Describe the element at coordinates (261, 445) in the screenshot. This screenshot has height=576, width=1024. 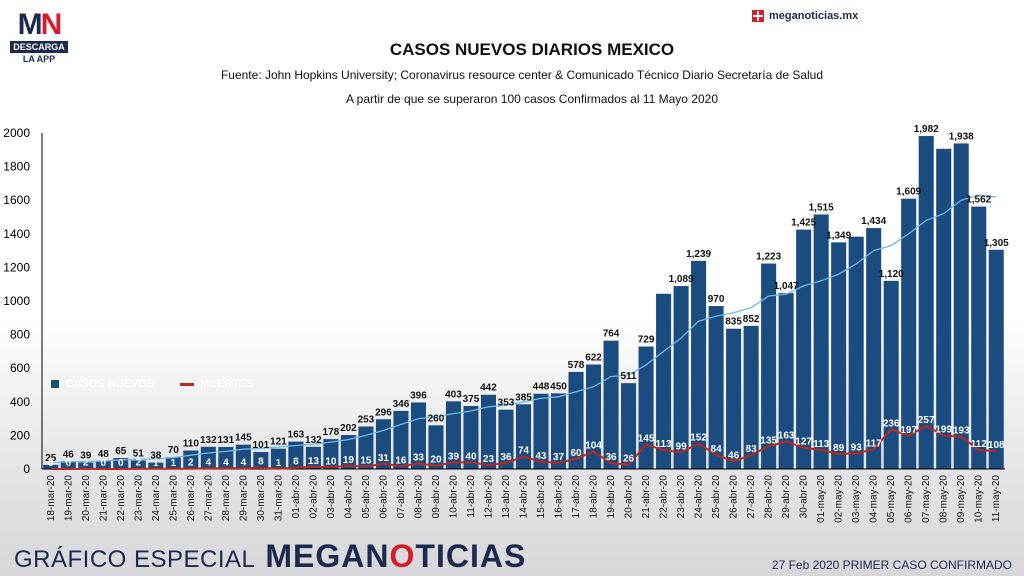
I see `bar-value-label: 101` at that location.